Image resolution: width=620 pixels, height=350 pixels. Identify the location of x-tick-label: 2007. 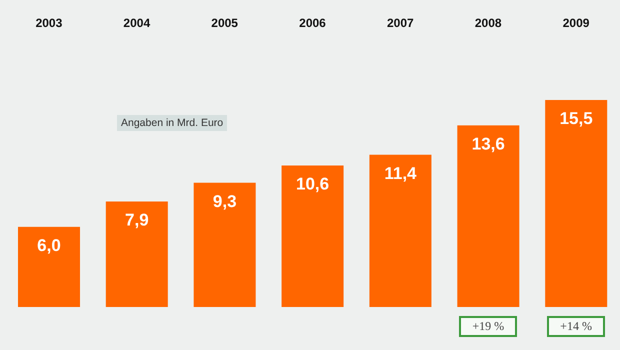
(400, 23).